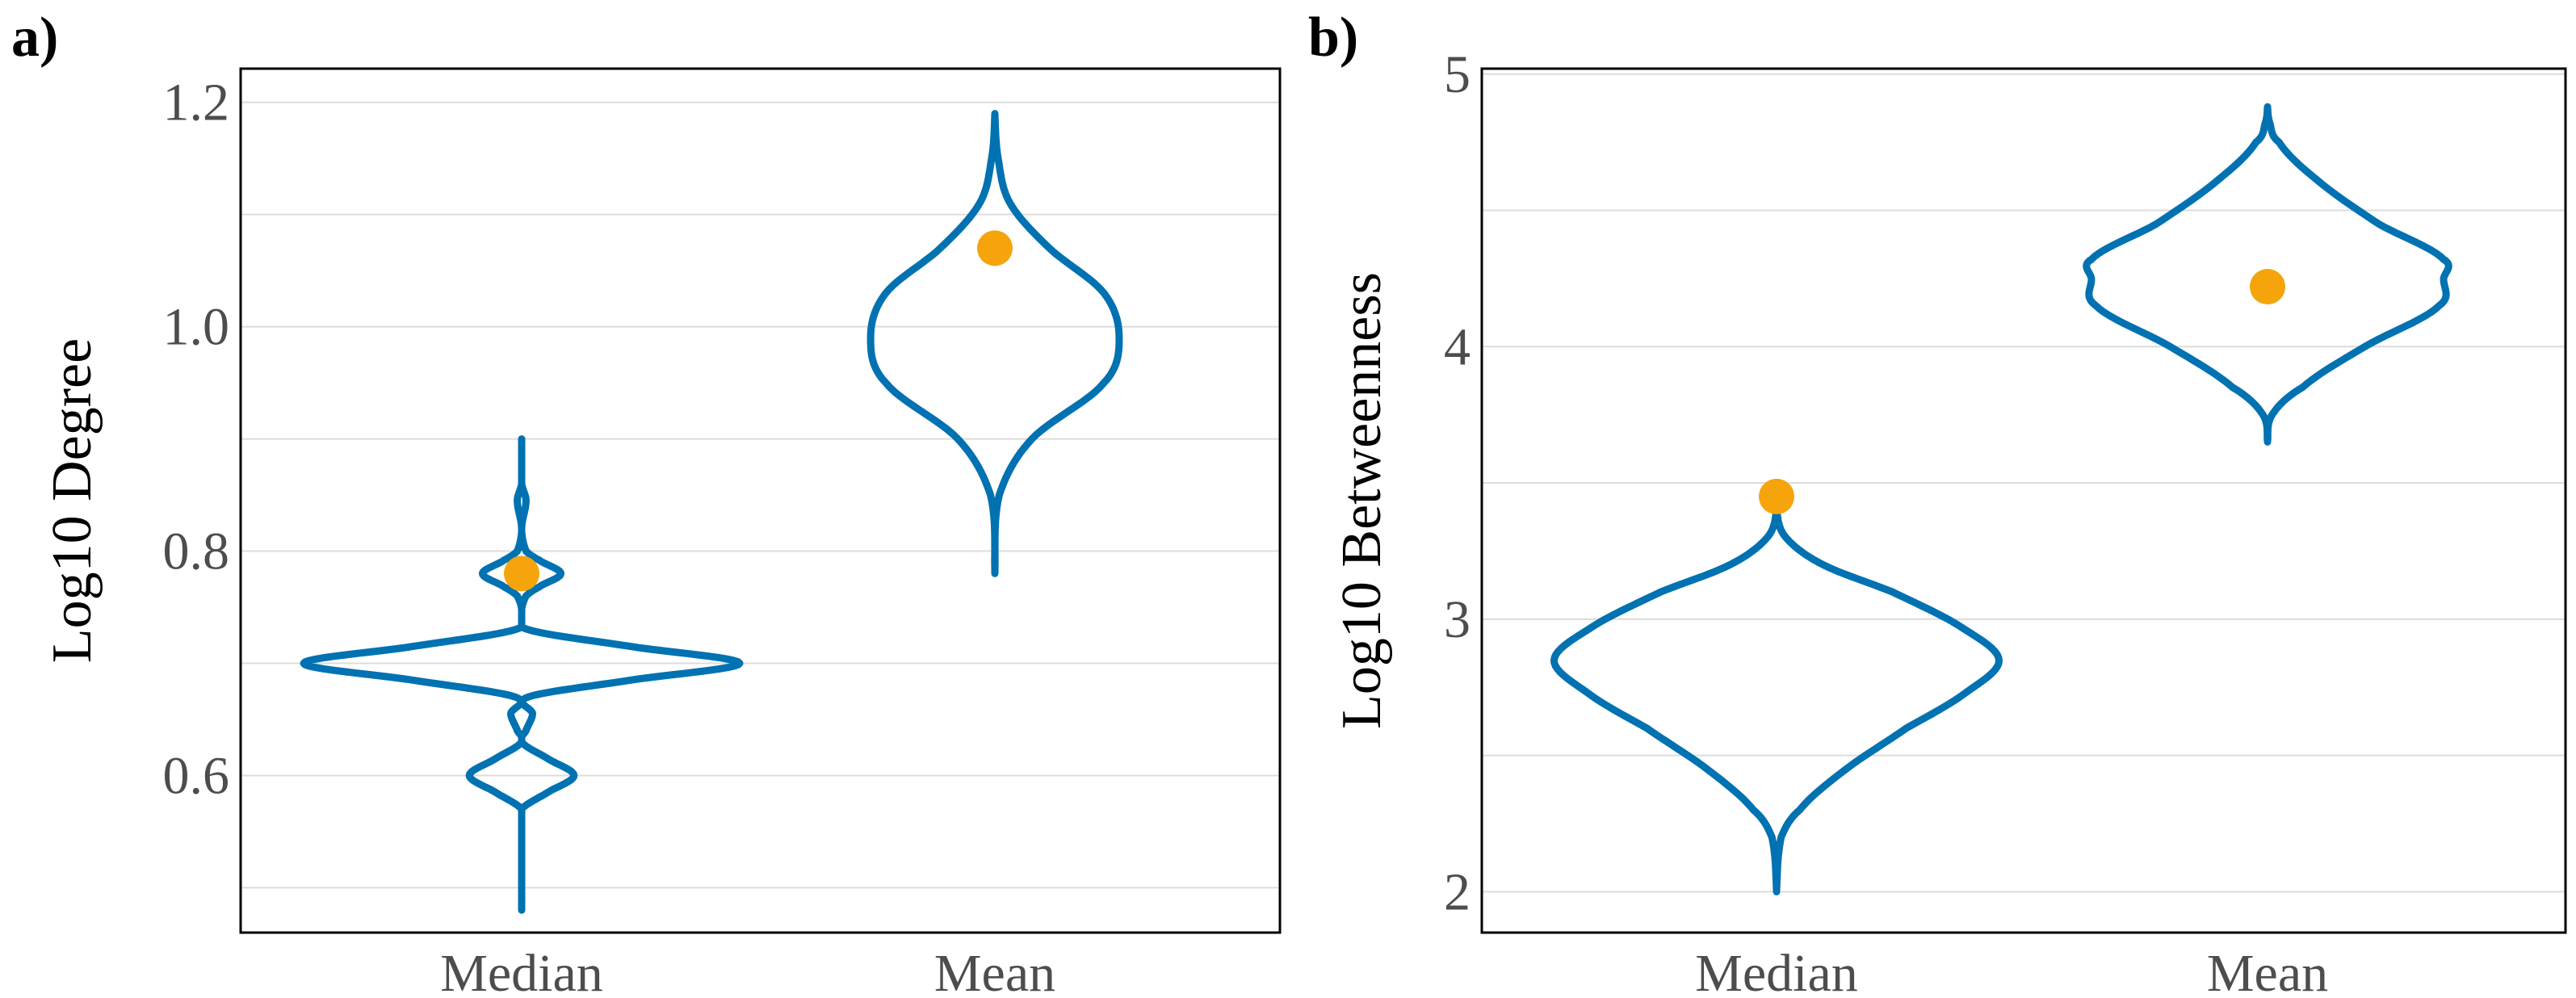 The height and width of the screenshot is (998, 2576). I want to click on betweenness-y-axis-title: Log10 Betweenness, so click(1362, 500).